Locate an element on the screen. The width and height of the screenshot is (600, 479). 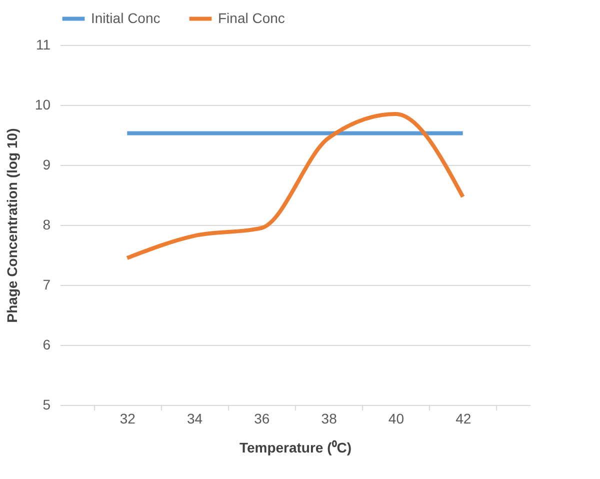
y-tick-label: 6 is located at coordinates (46, 344).